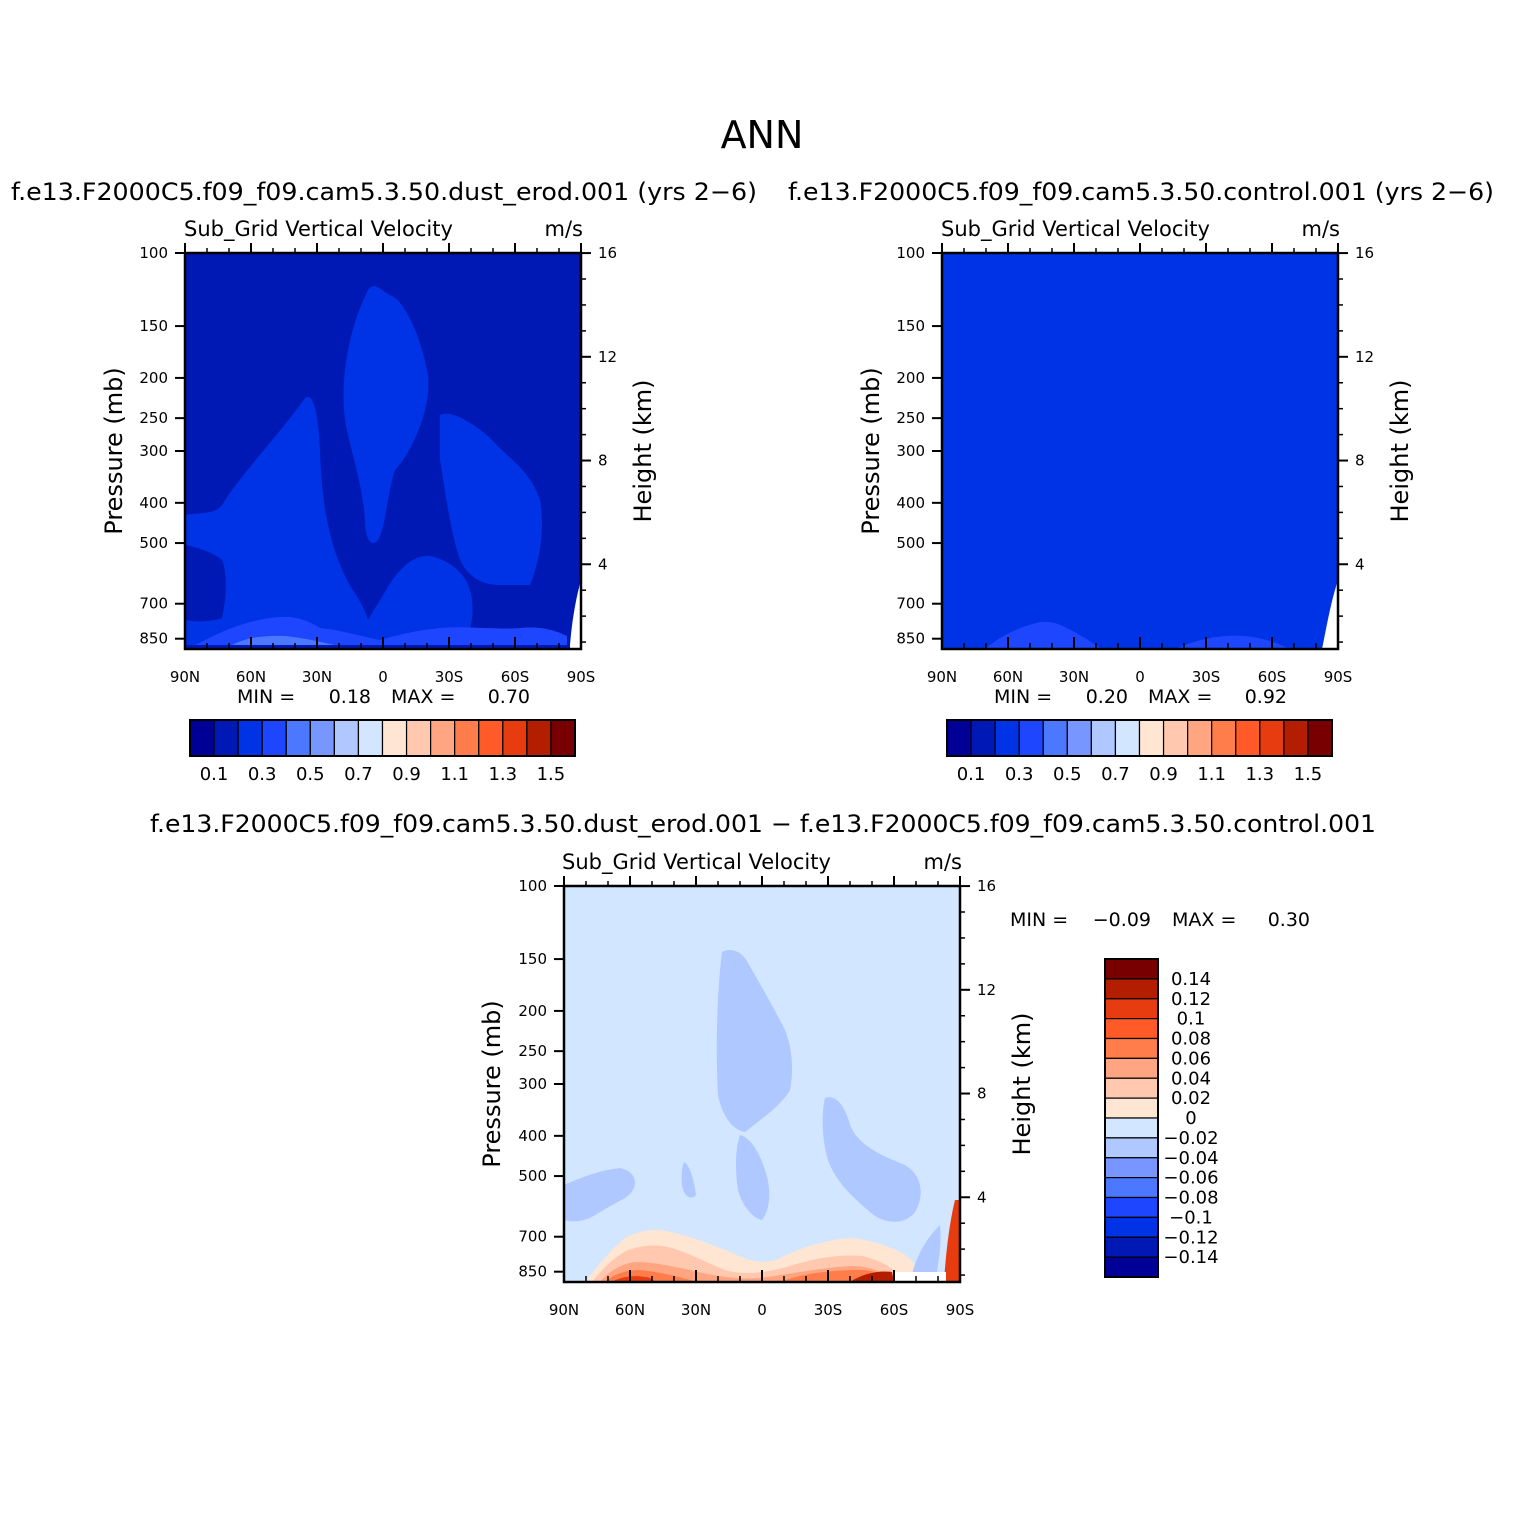 This screenshot has width=1524, height=1524. What do you see at coordinates (1191, 1098) in the screenshot?
I see `colorbar-label: 0.02` at bounding box center [1191, 1098].